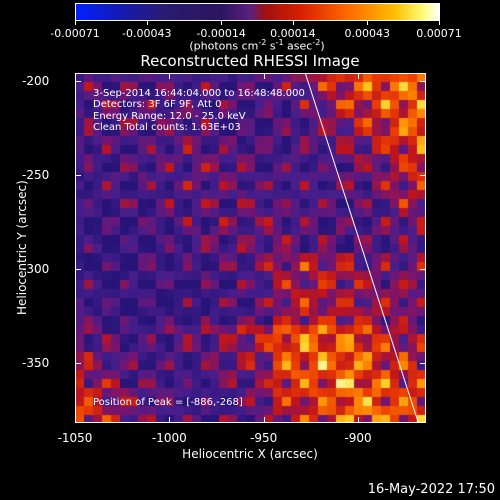  I want to click on colorbar-tick-label: -0.00014, so click(221, 33).